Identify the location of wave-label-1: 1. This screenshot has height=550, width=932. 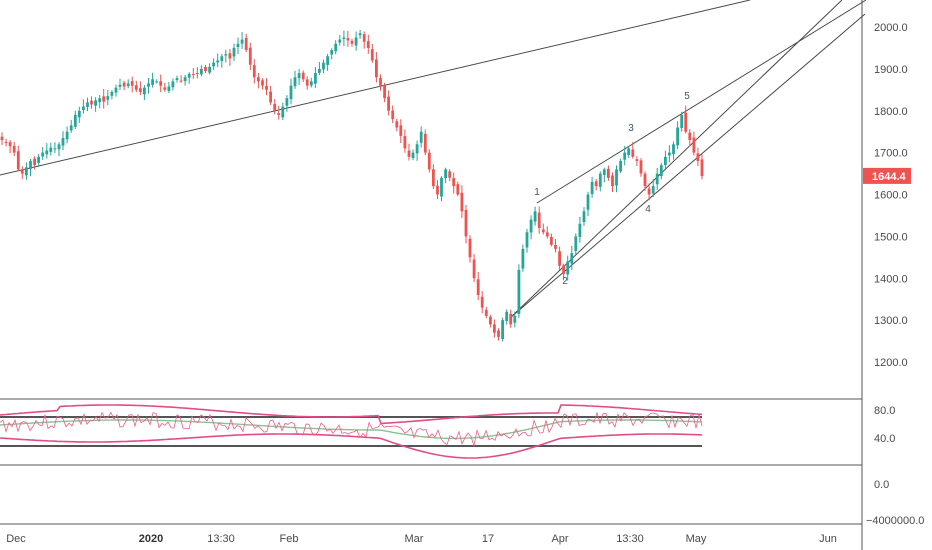
(537, 192).